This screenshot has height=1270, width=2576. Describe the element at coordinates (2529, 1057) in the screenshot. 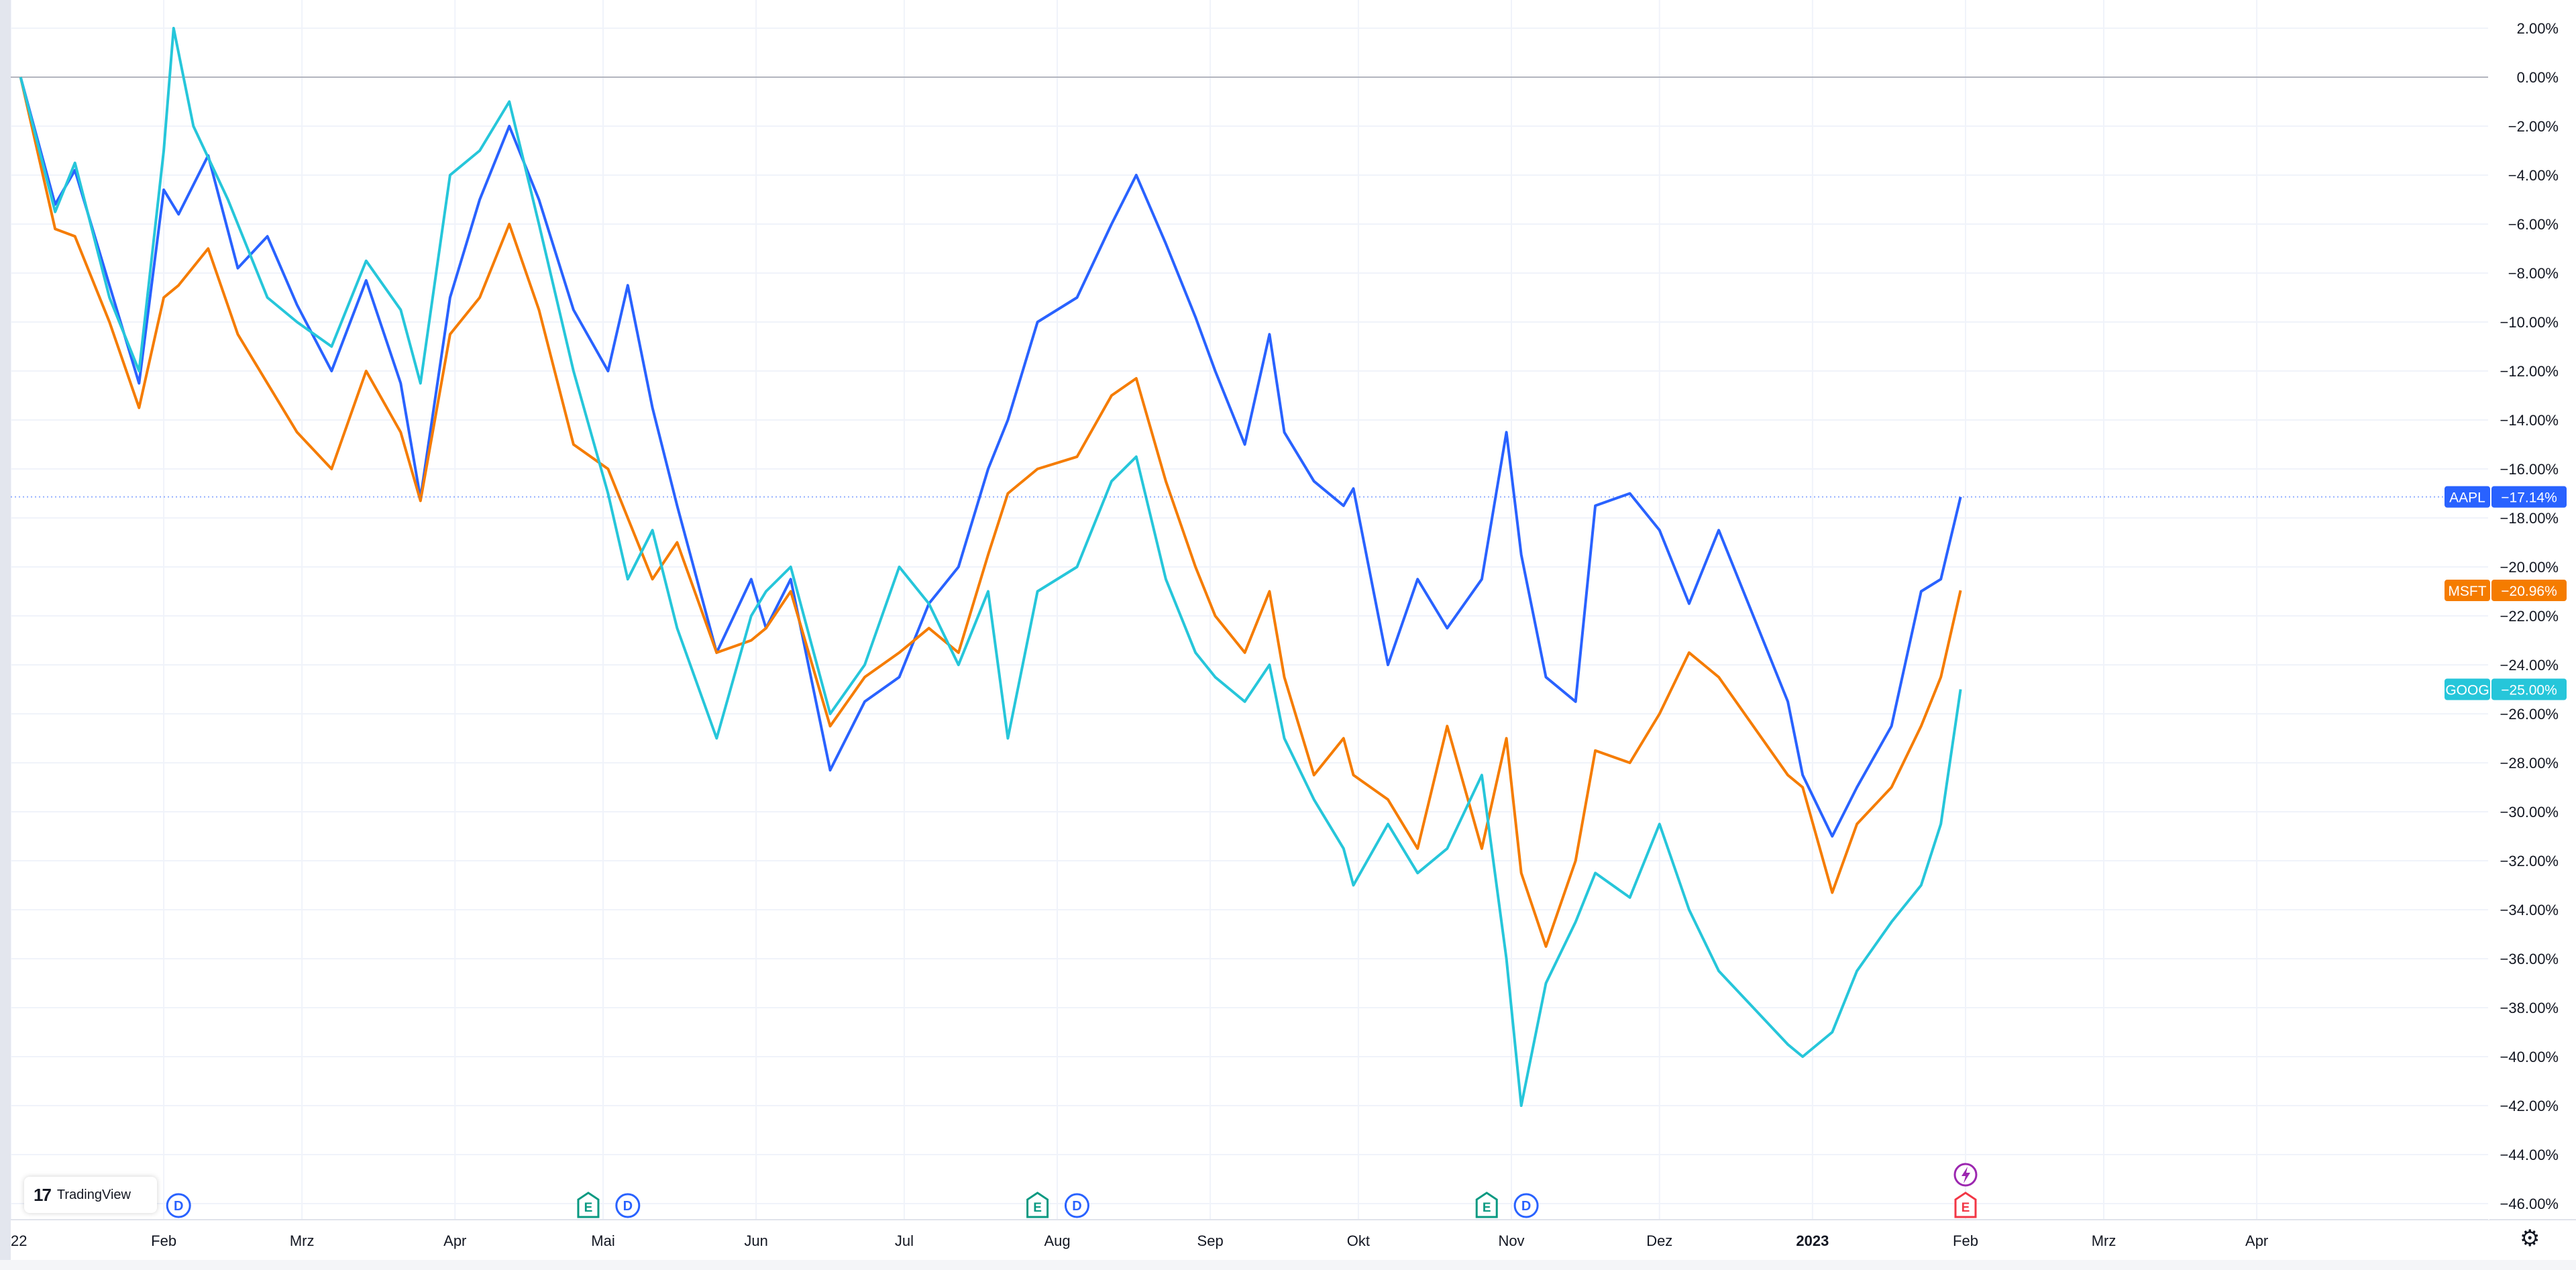

I see `y-tick-label: −40.00%` at that location.